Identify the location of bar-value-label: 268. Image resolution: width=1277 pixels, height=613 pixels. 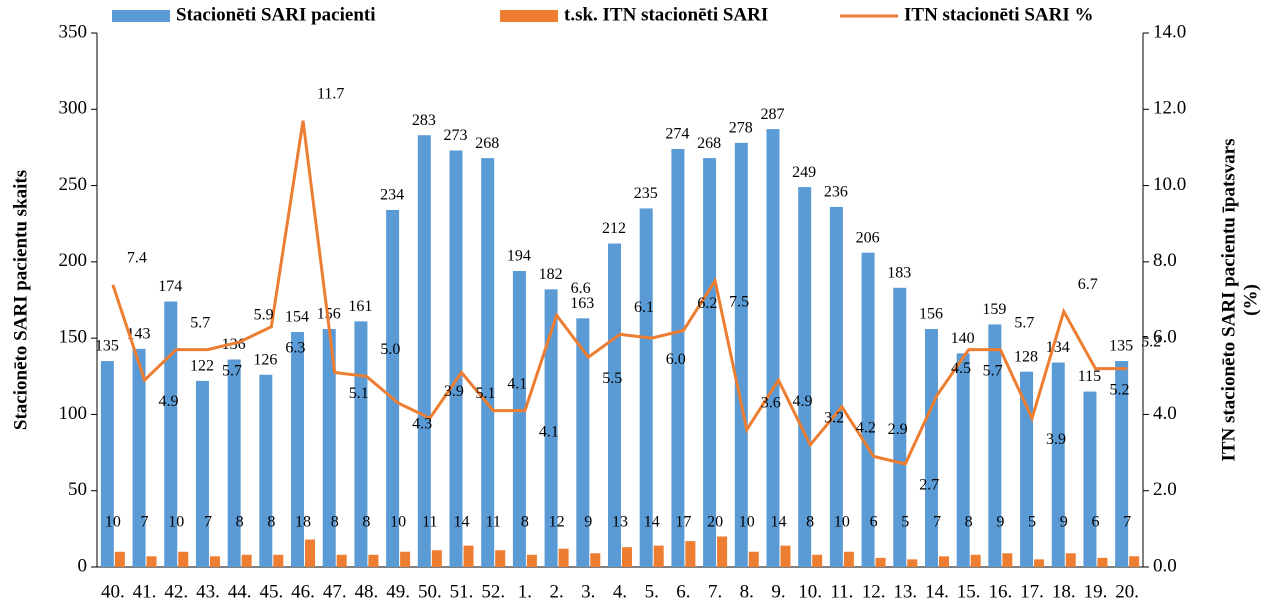
(709, 143).